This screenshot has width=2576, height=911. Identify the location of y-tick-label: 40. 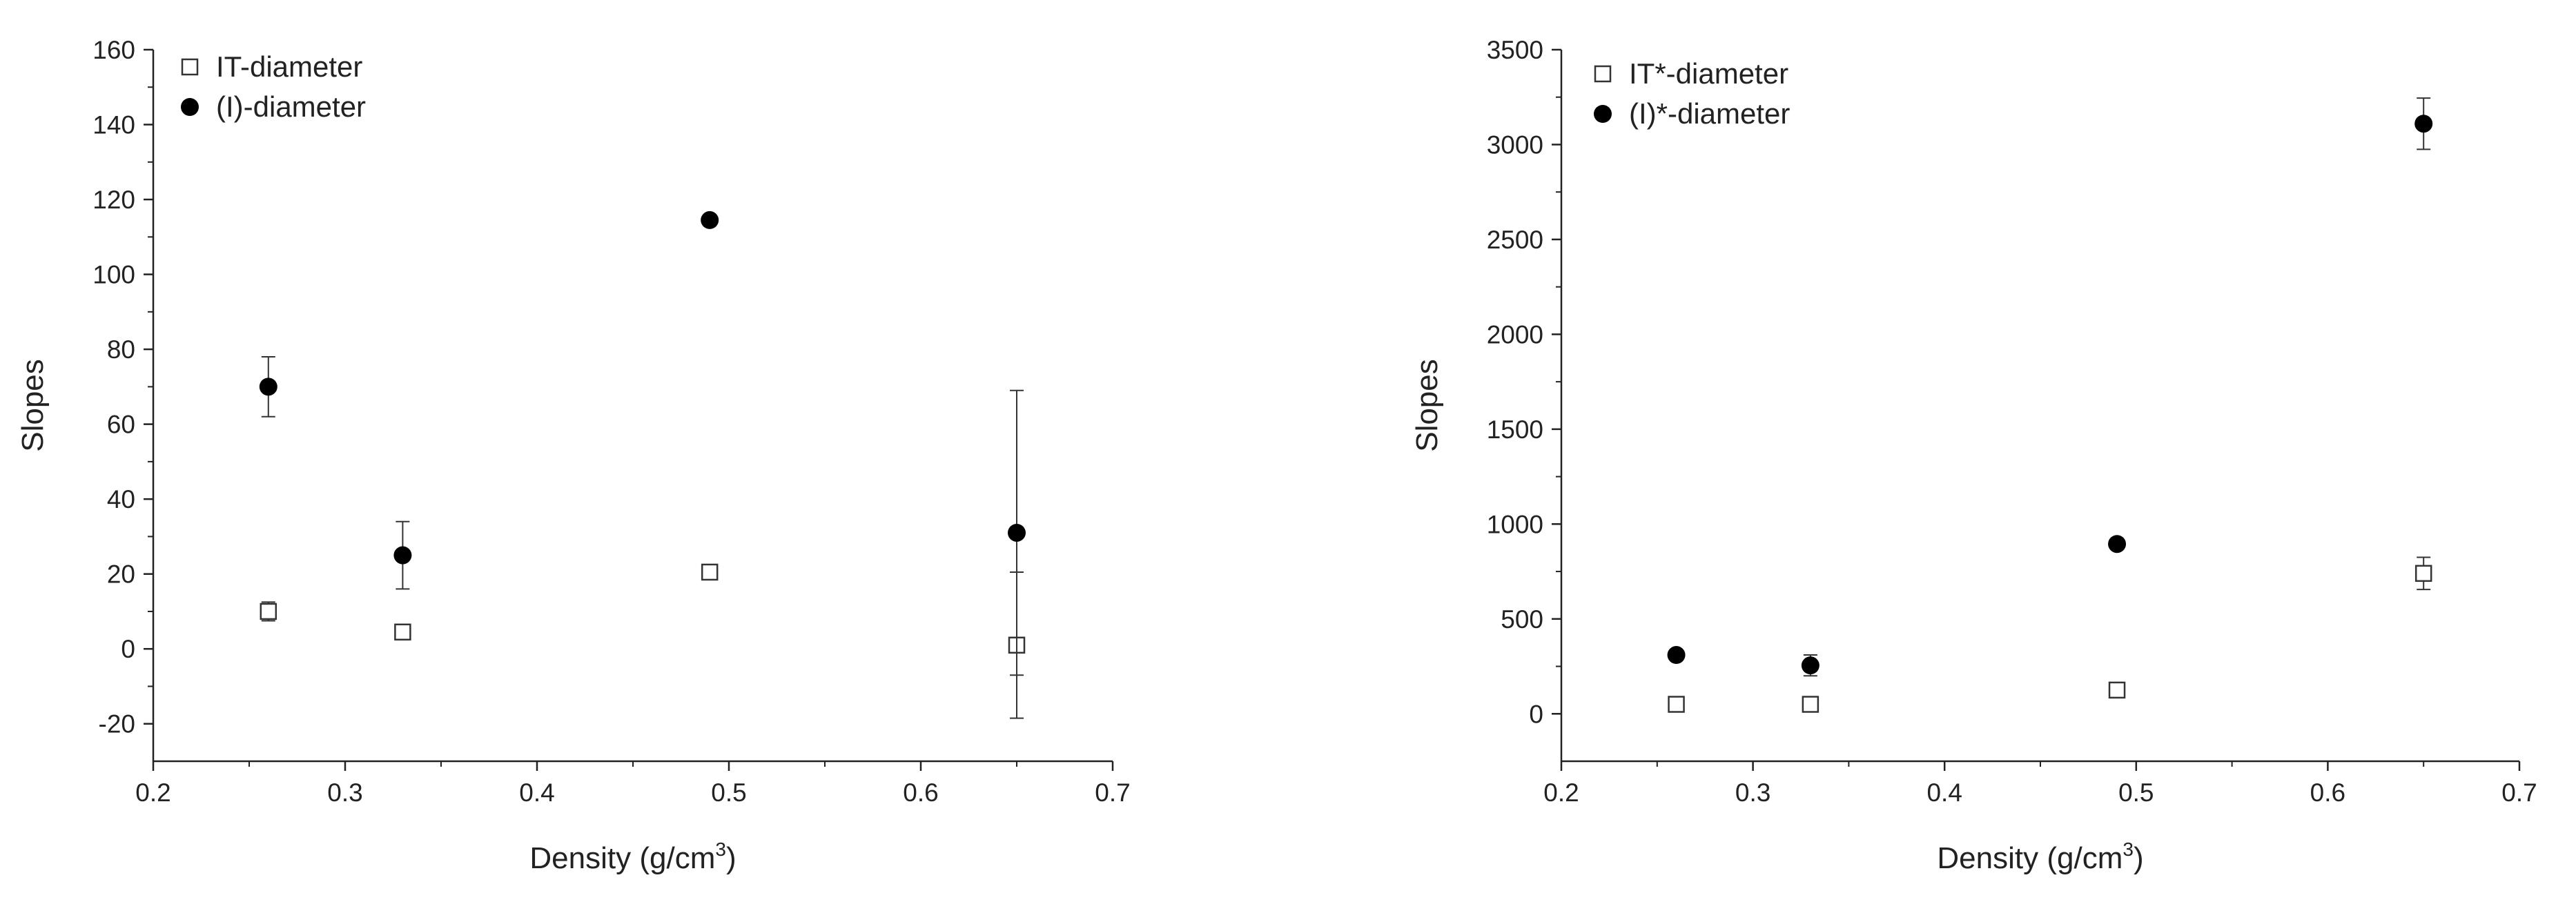
(121, 499).